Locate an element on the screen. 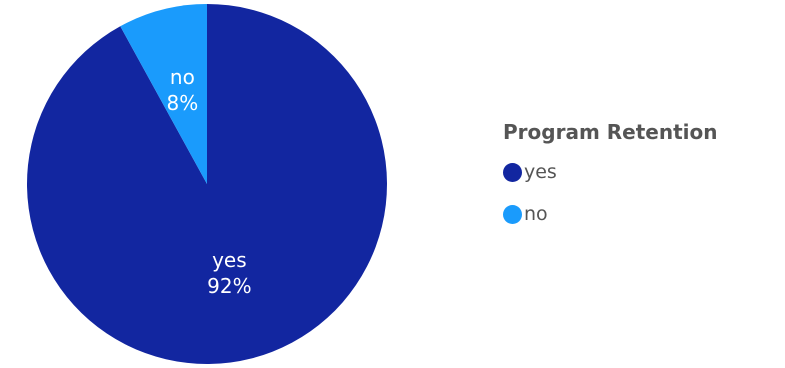  legend-label-yes: yes is located at coordinates (540, 172).